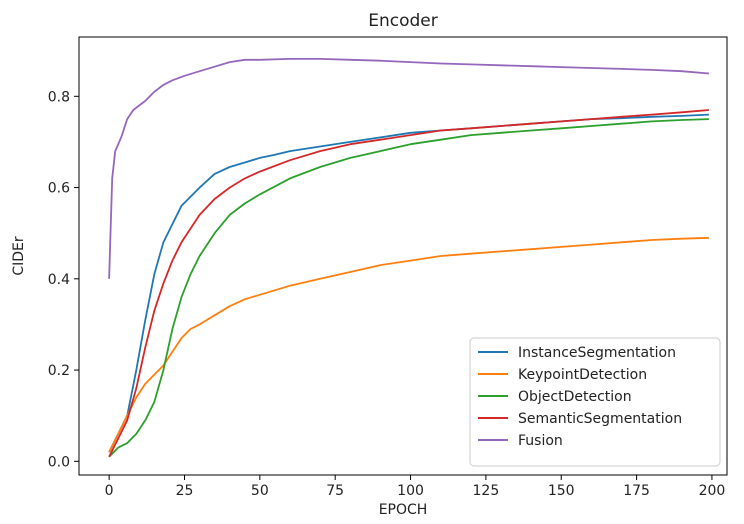 The image size is (744, 524). What do you see at coordinates (410, 491) in the screenshot?
I see `x-tick-label: 100` at bounding box center [410, 491].